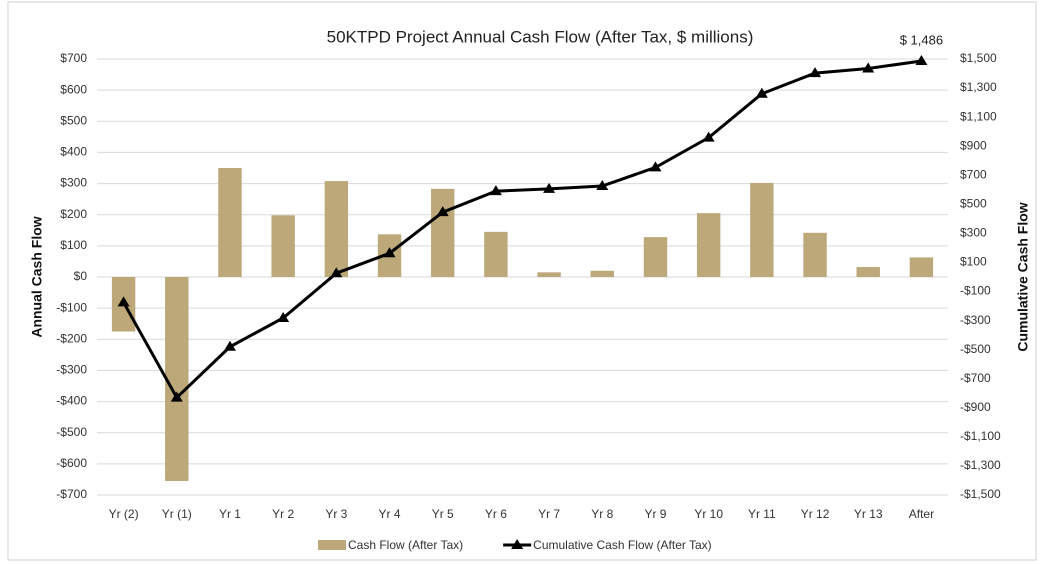 This screenshot has height=564, width=1040. I want to click on y-tick-label: -$600, so click(71, 463).